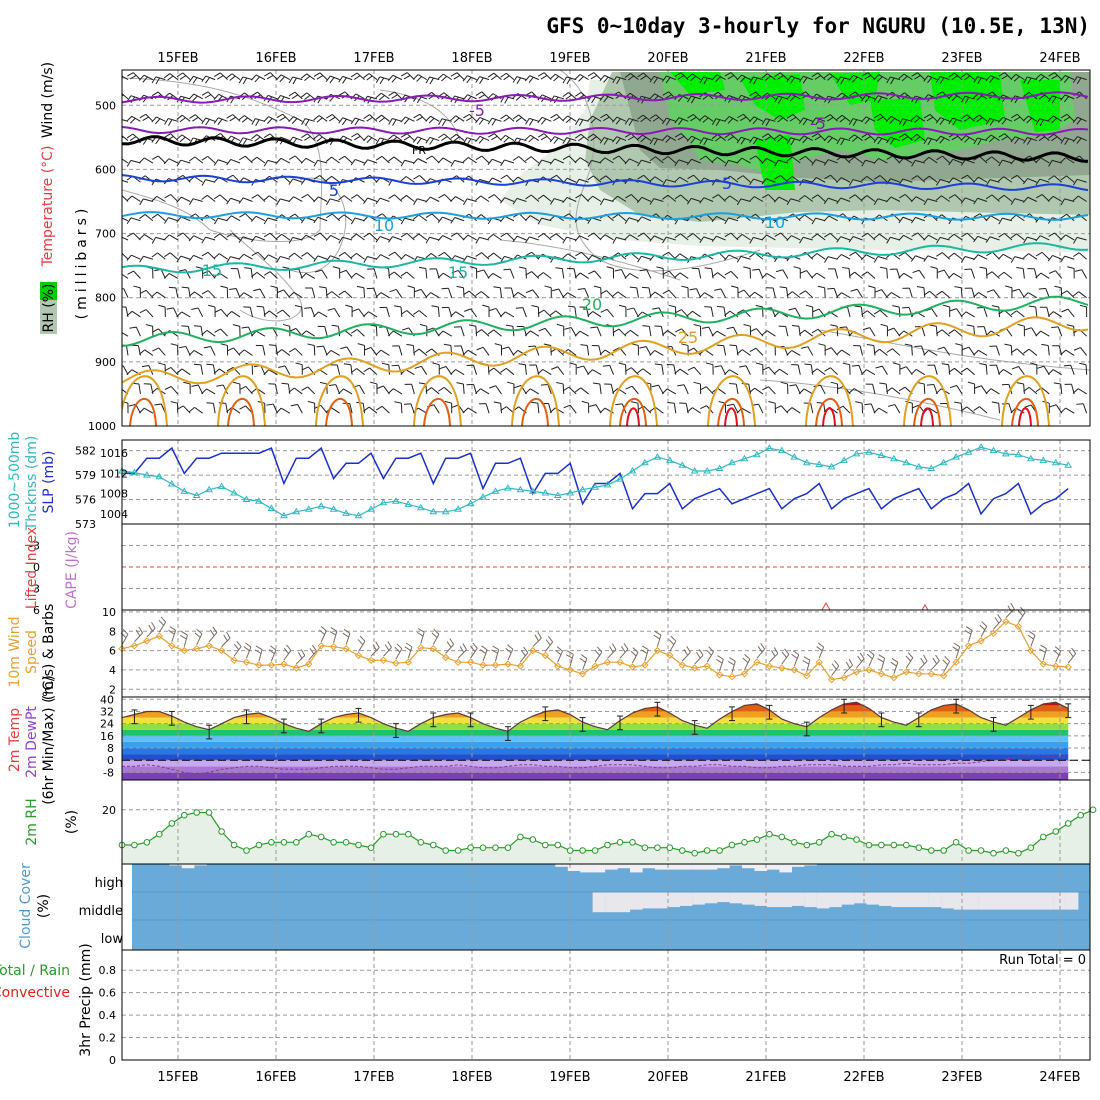 This screenshot has height=1100, width=1100. Describe the element at coordinates (922, 900) in the screenshot. I see `mid-cloud-gap` at that location.